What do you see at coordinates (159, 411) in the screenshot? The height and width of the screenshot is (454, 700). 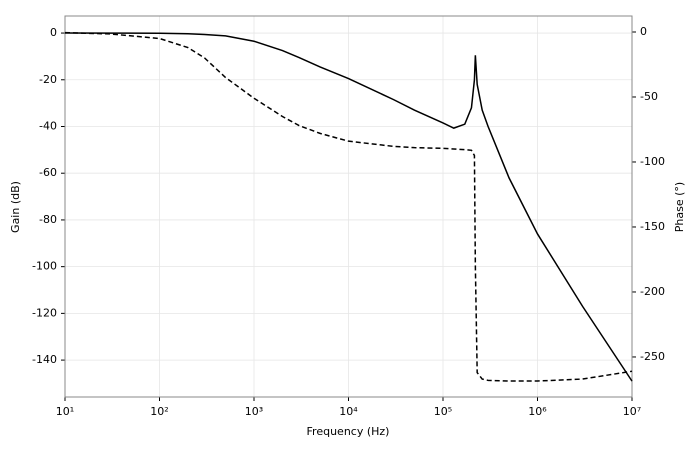 I see `x-tick-label: 10²` at bounding box center [159, 411].